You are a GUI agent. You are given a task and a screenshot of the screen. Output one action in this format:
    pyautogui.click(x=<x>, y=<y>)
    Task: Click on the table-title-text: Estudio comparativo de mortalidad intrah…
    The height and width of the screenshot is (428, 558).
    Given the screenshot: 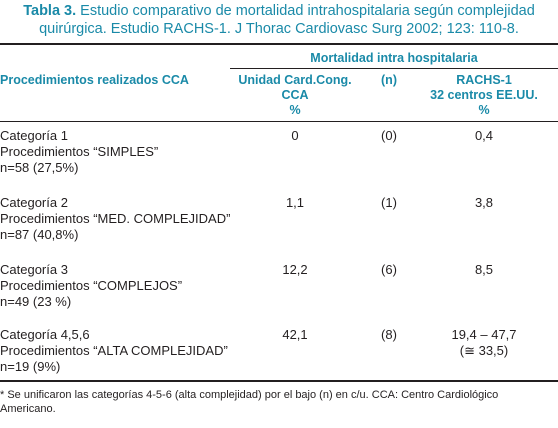 What is the action you would take?
    pyautogui.click(x=305, y=11)
    